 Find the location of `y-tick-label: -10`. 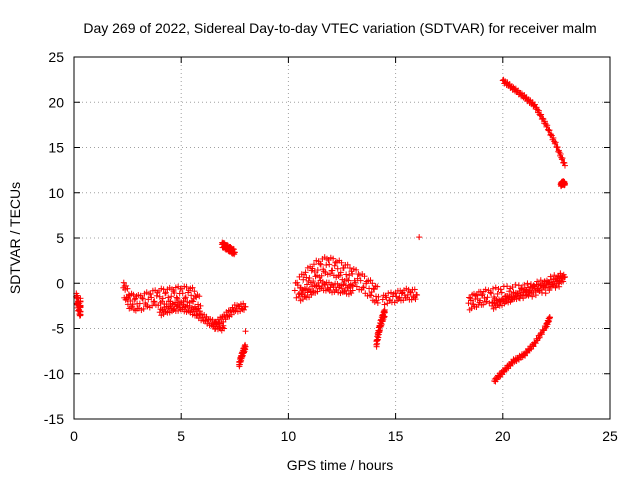

y-tick-label: -10 is located at coordinates (54, 374).